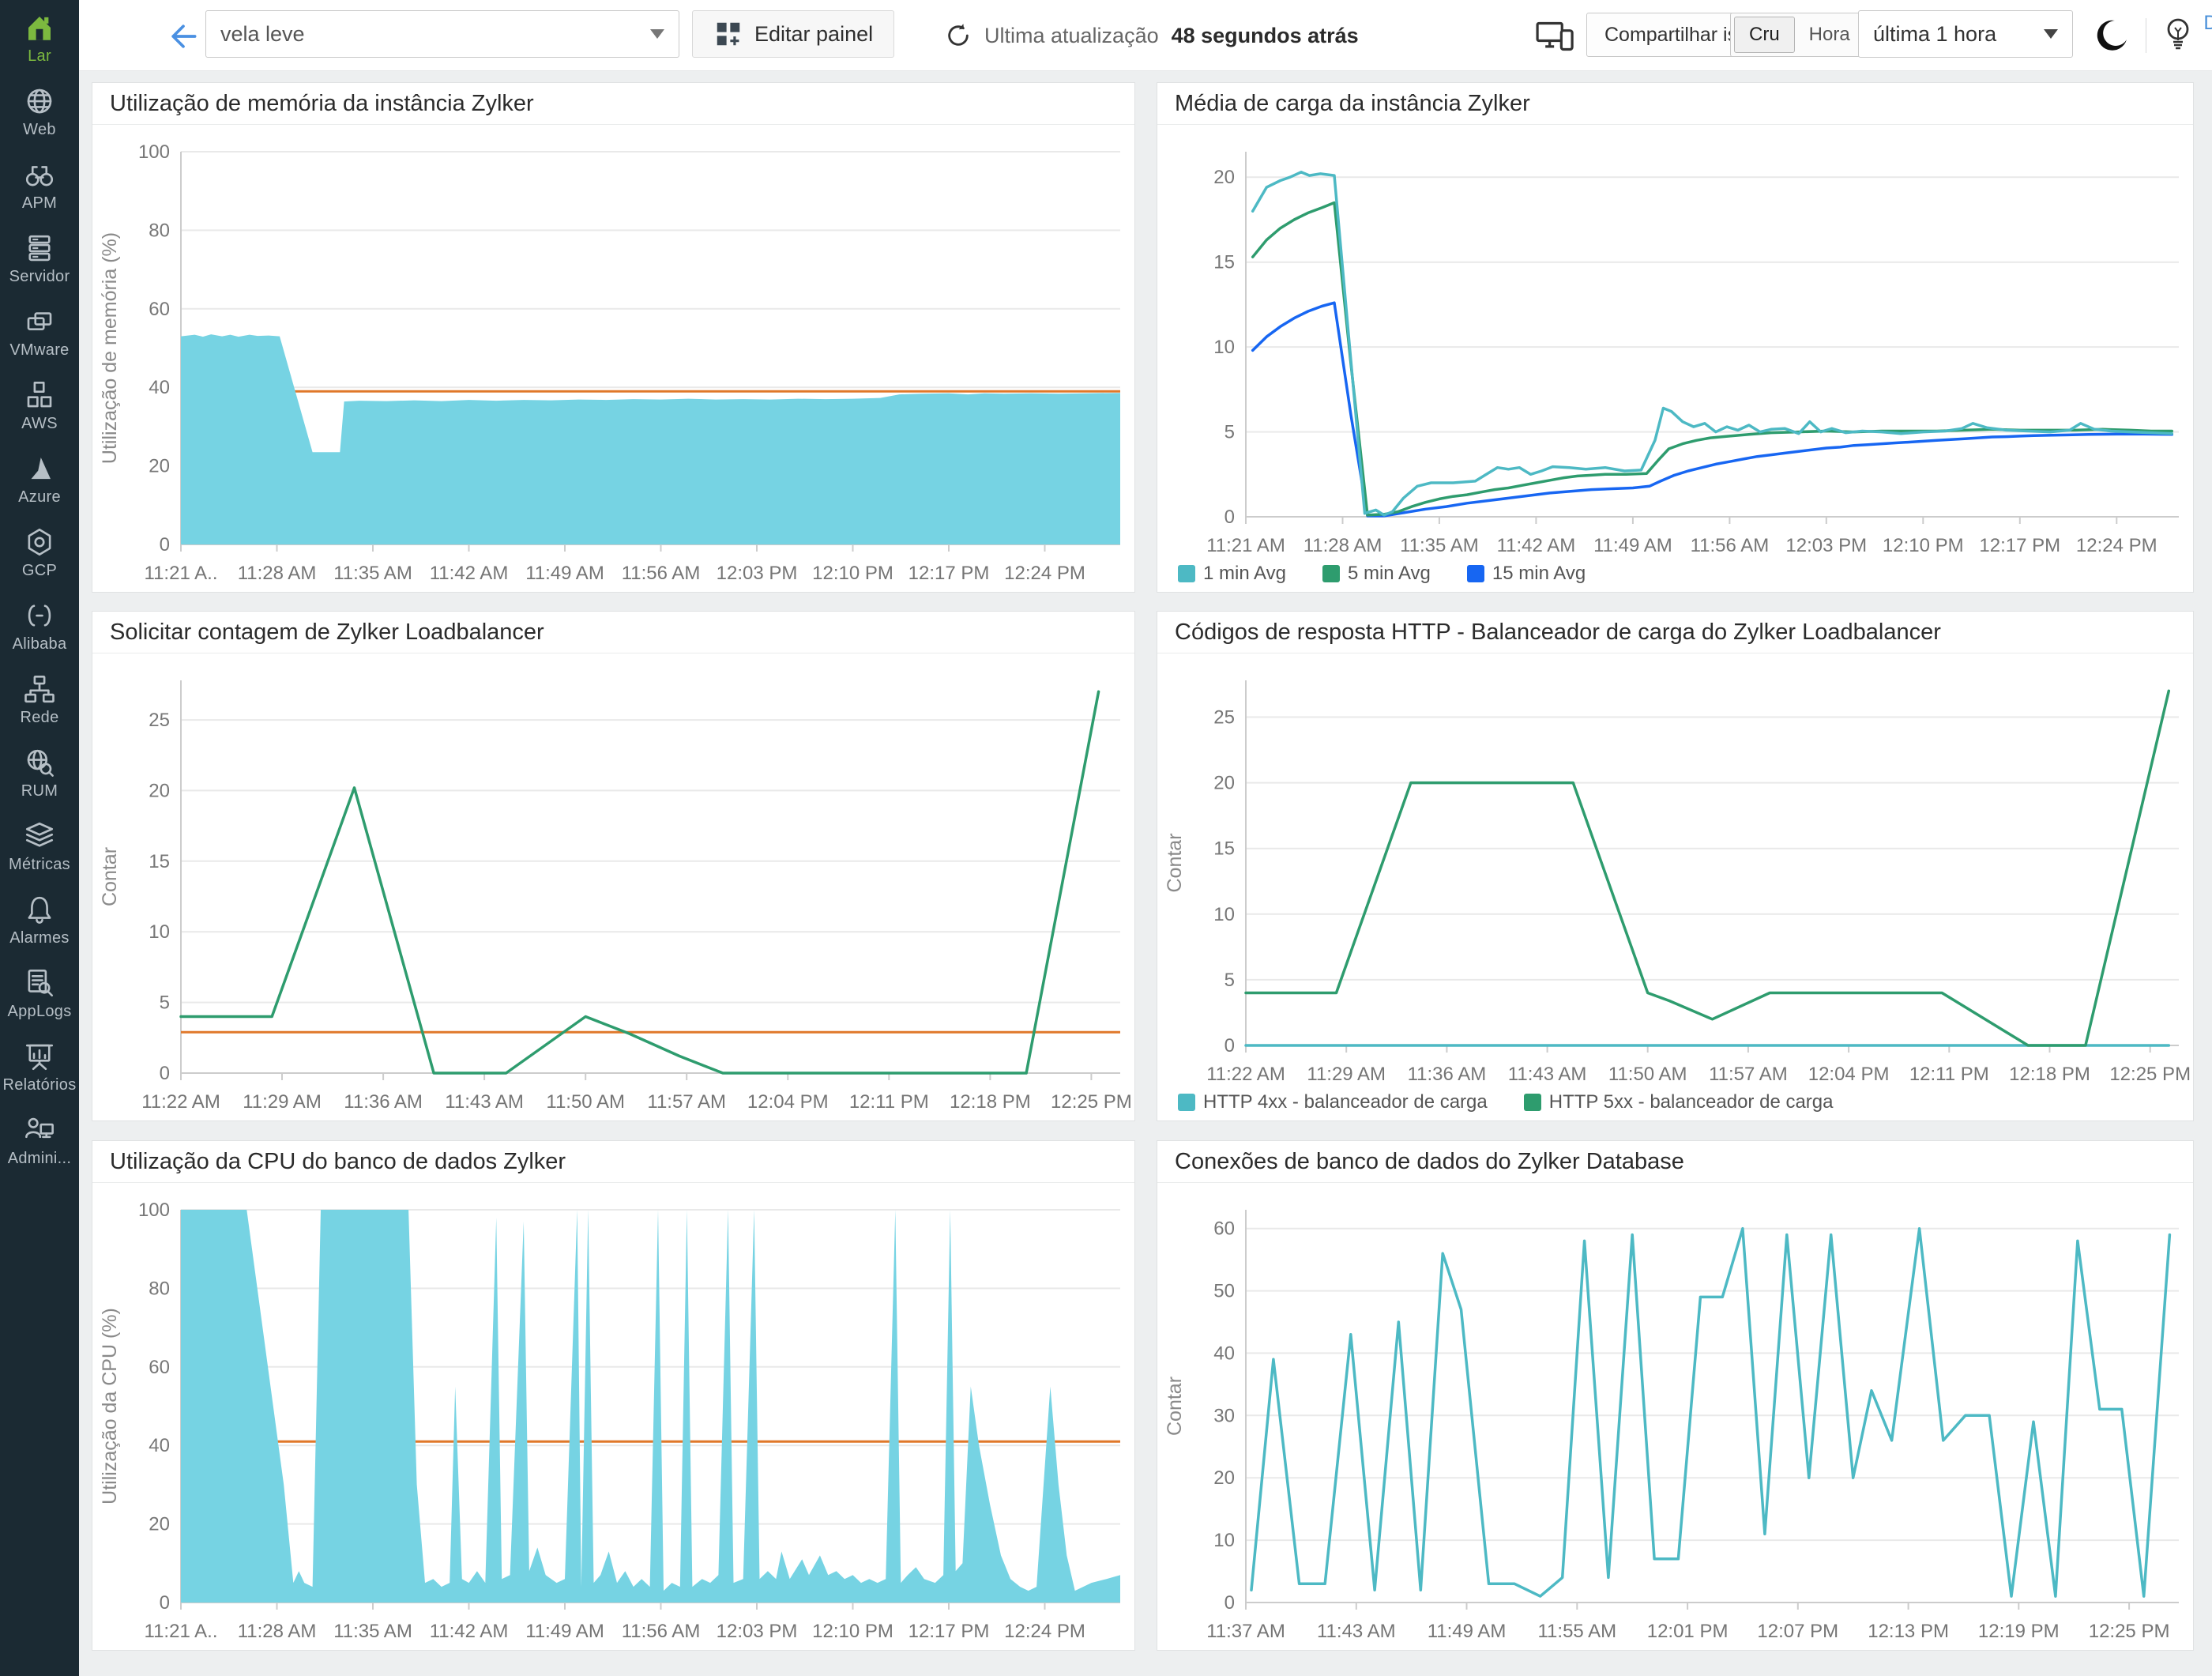 This screenshot has height=1676, width=2212. I want to click on svg-text: 25, so click(1224, 718).